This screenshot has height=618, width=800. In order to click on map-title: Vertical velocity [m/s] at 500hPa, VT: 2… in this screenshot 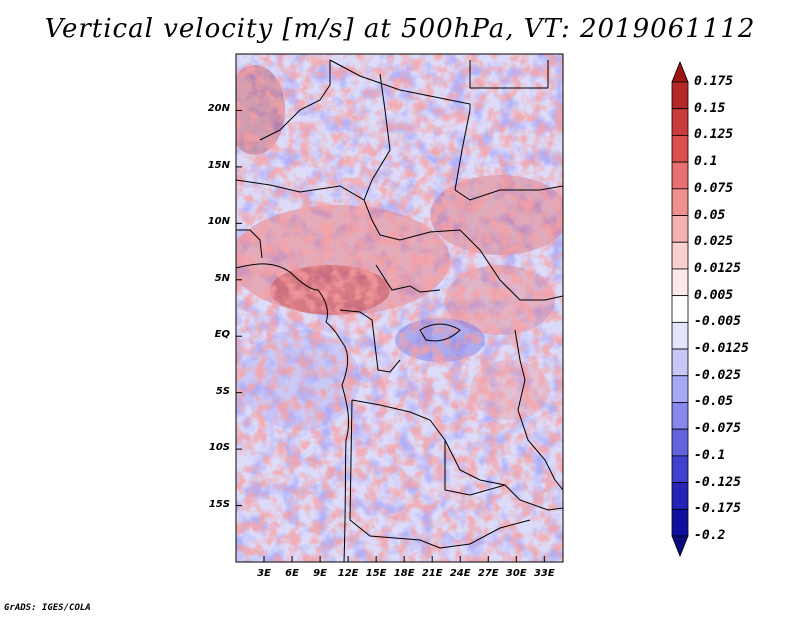, I will do `click(400, 29)`.